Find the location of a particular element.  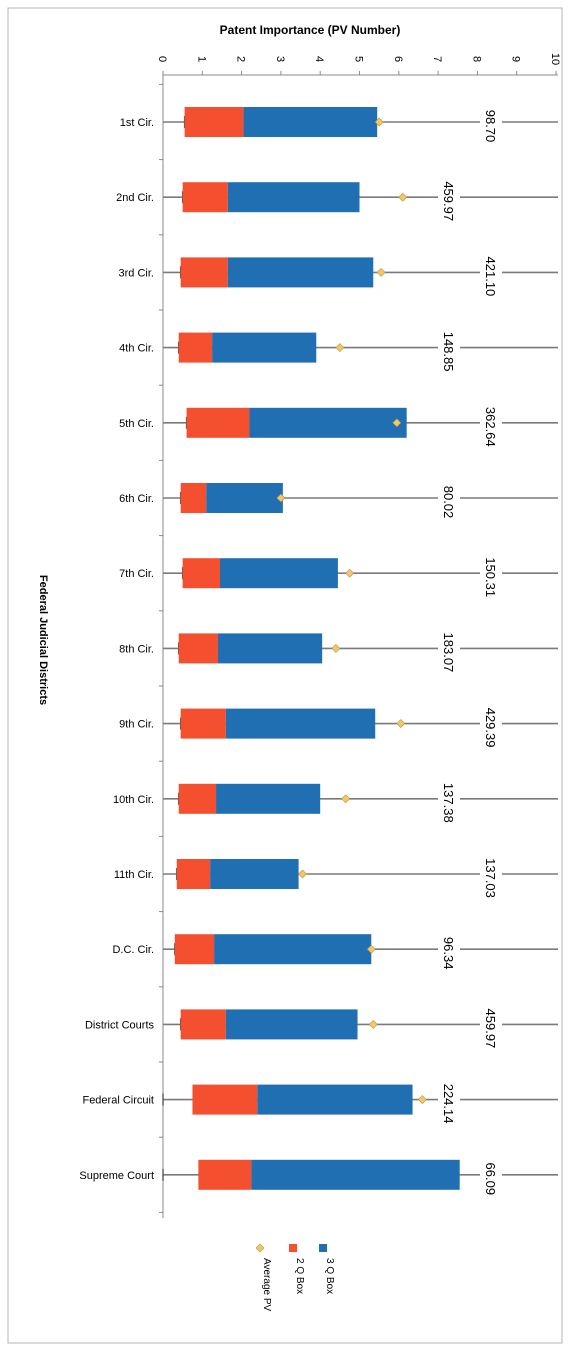

x-tick-label: 7 is located at coordinates (437, 59).